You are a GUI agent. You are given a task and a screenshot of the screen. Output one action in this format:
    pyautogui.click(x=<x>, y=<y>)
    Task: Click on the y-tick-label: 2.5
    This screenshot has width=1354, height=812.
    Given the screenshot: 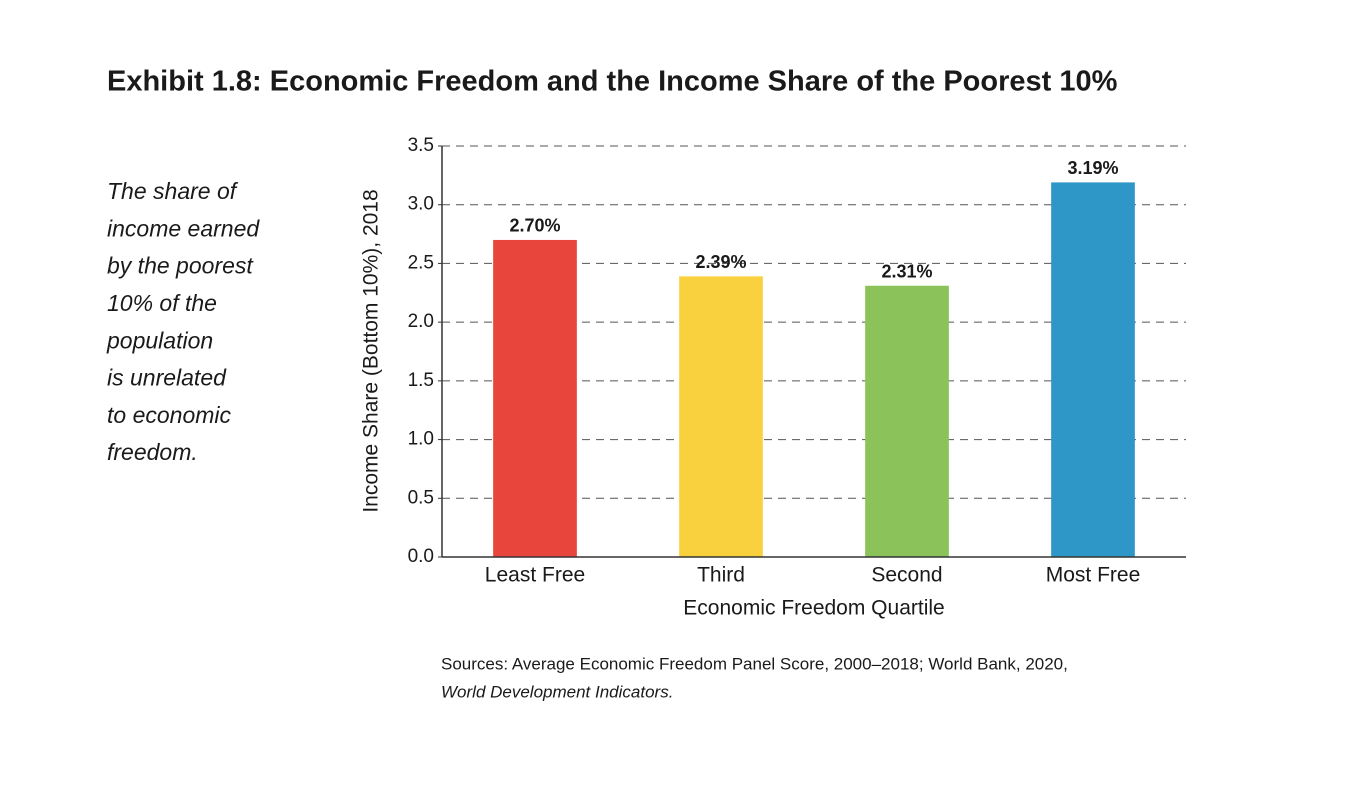 What is the action you would take?
    pyautogui.click(x=421, y=262)
    